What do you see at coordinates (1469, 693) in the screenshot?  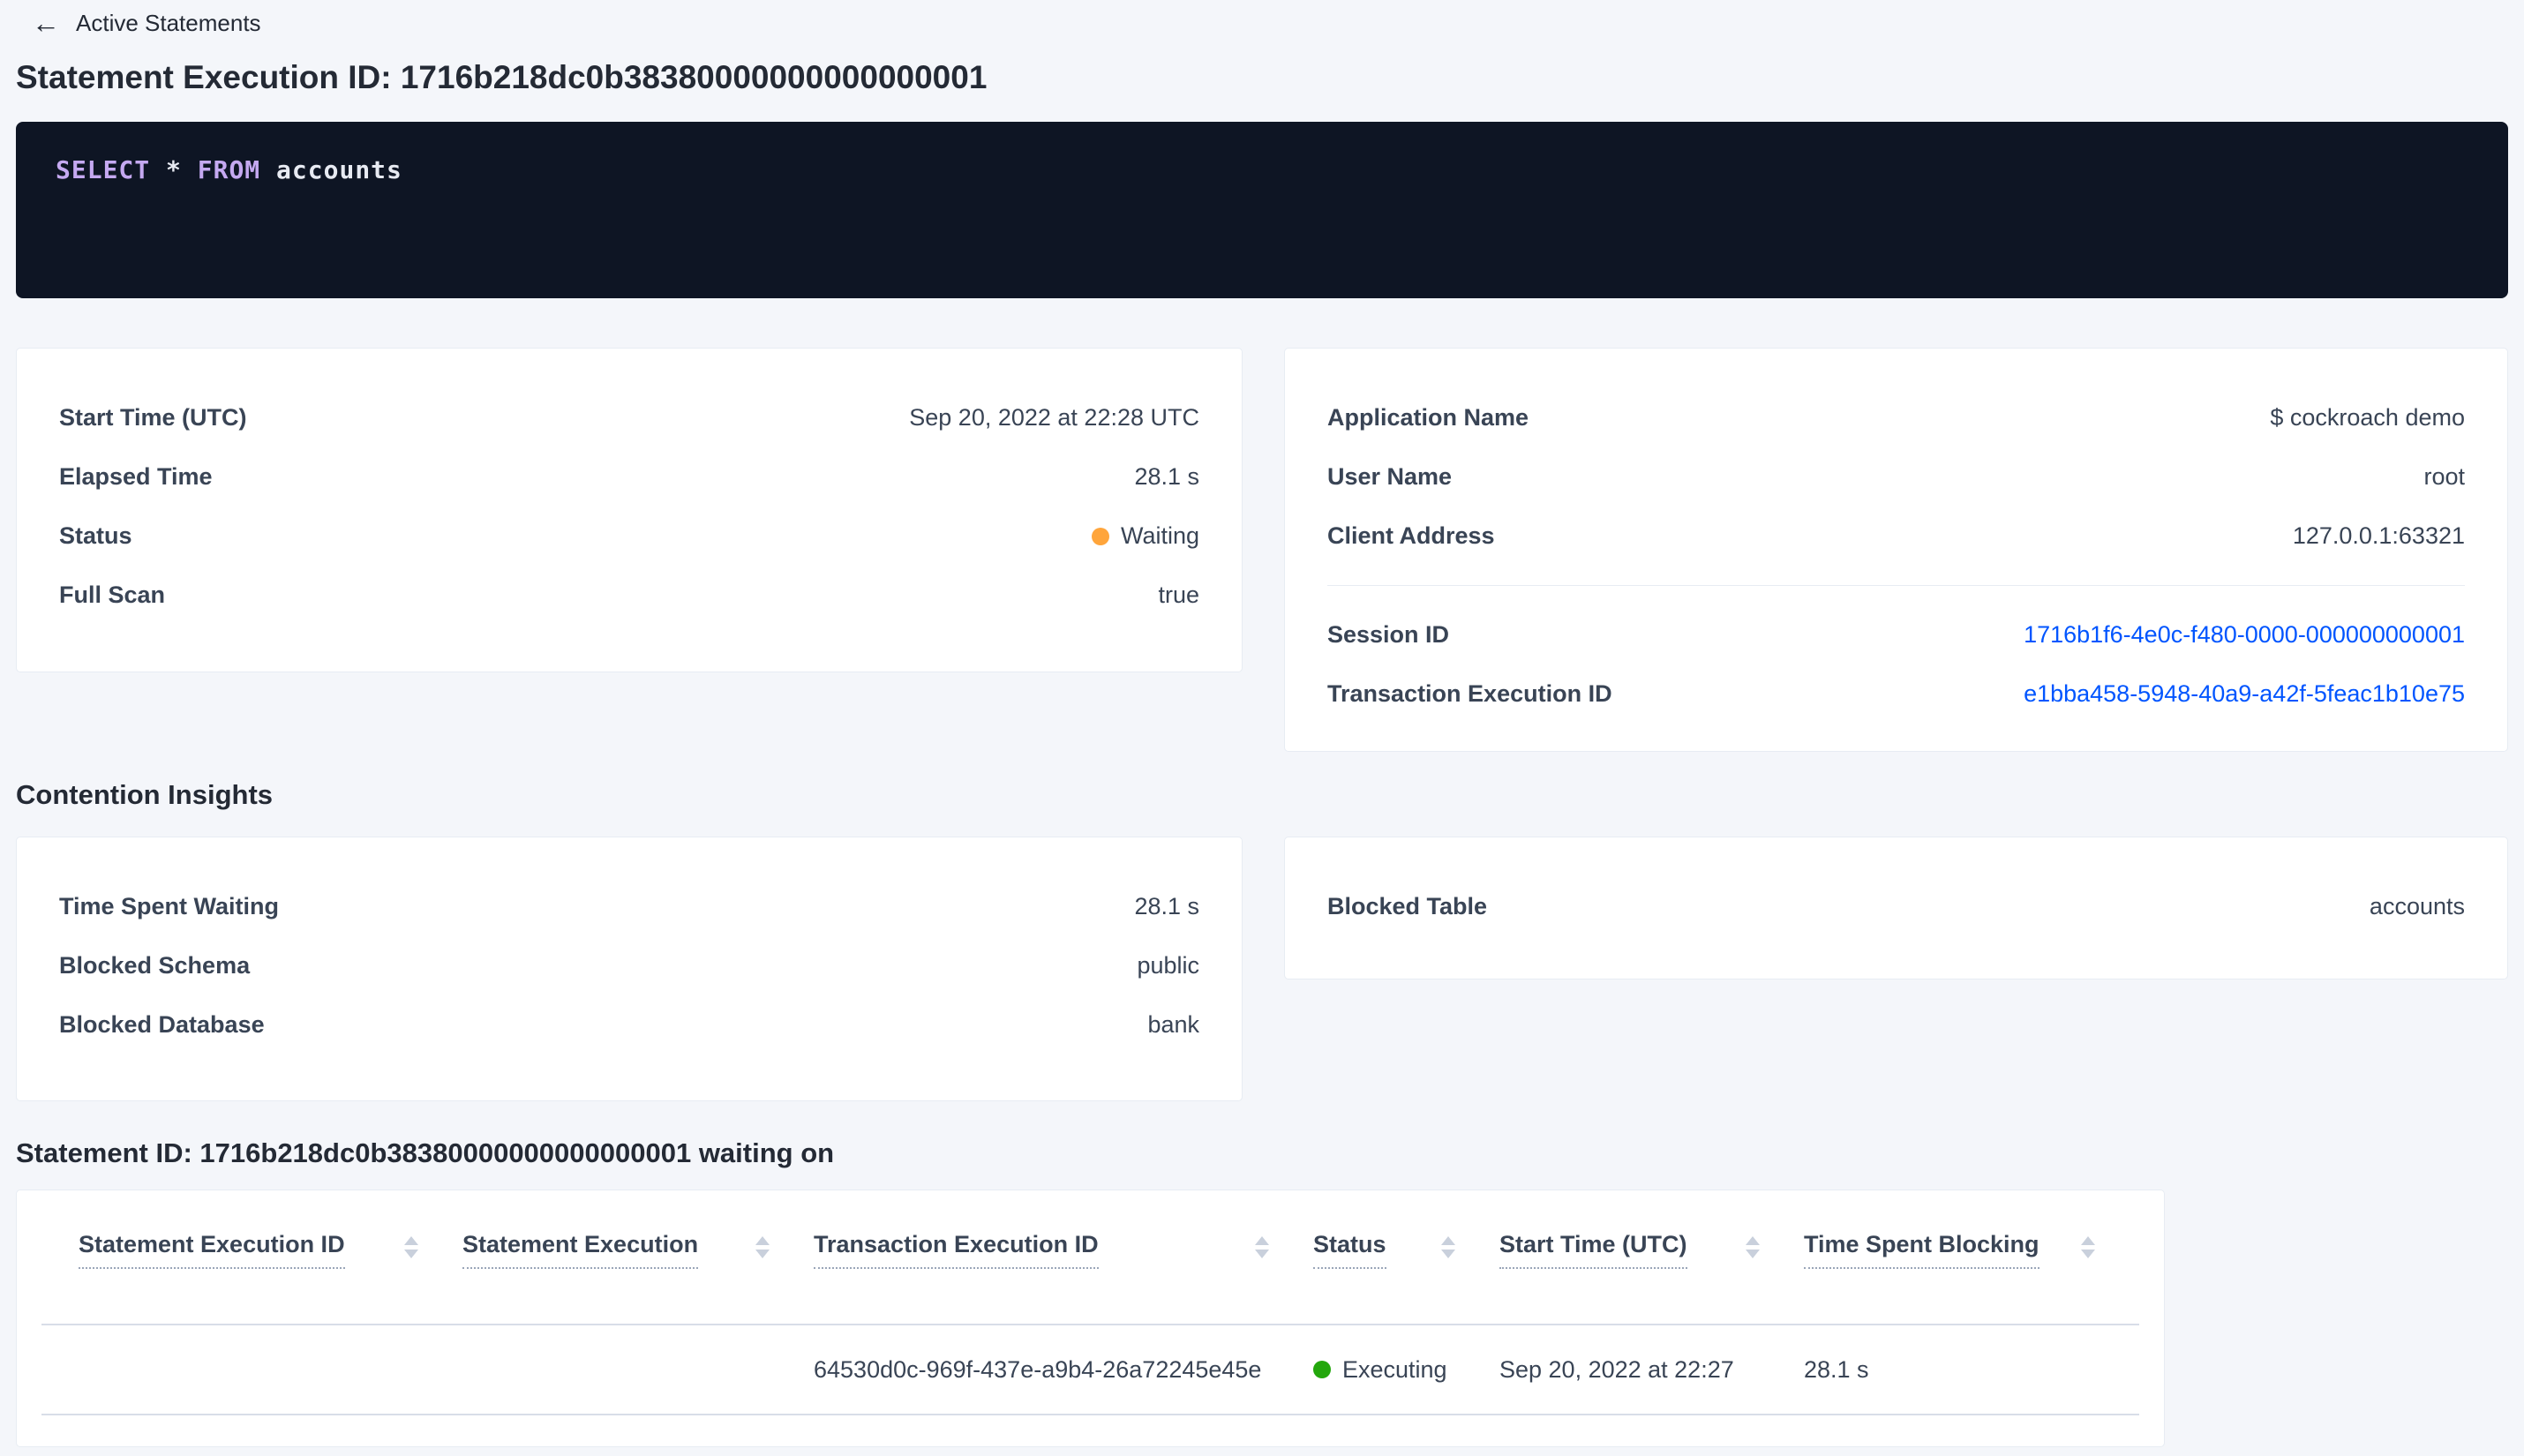 I see `transaction-execution-id-label: Transaction Execution ID` at bounding box center [1469, 693].